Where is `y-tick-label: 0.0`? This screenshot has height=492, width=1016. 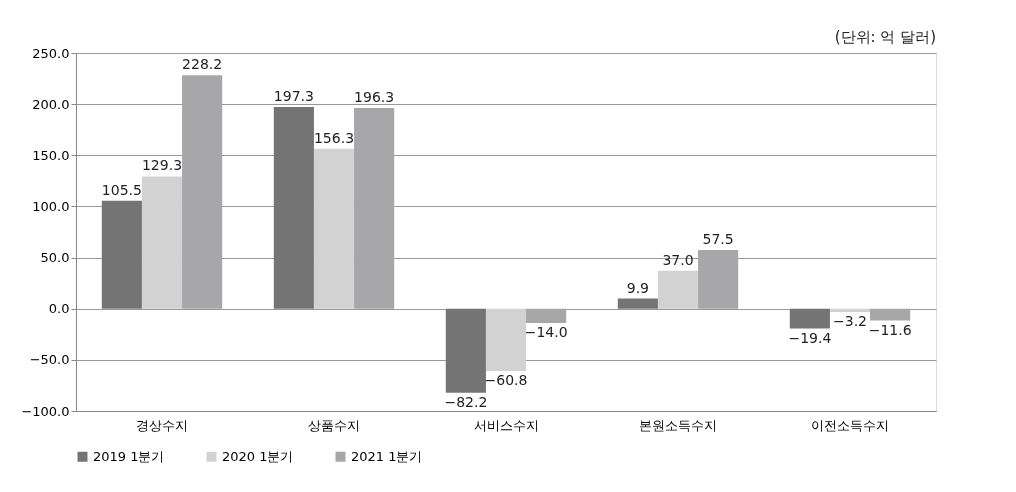
y-tick-label: 0.0 is located at coordinates (59, 309).